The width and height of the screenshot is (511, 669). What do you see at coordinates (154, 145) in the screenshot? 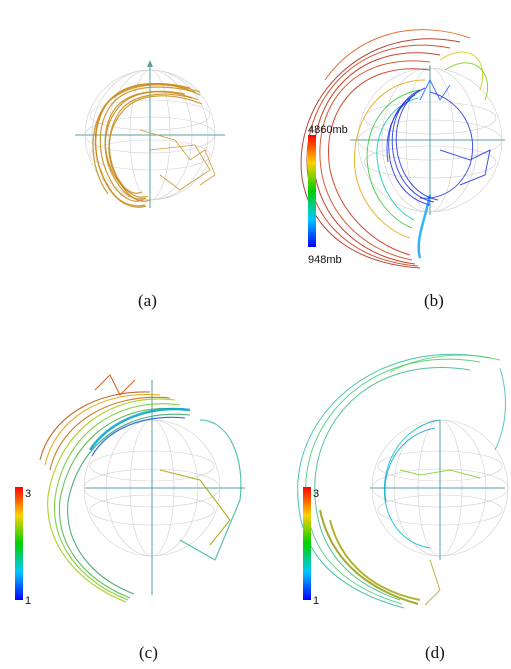
I see `panel-a-trajectories` at bounding box center [154, 145].